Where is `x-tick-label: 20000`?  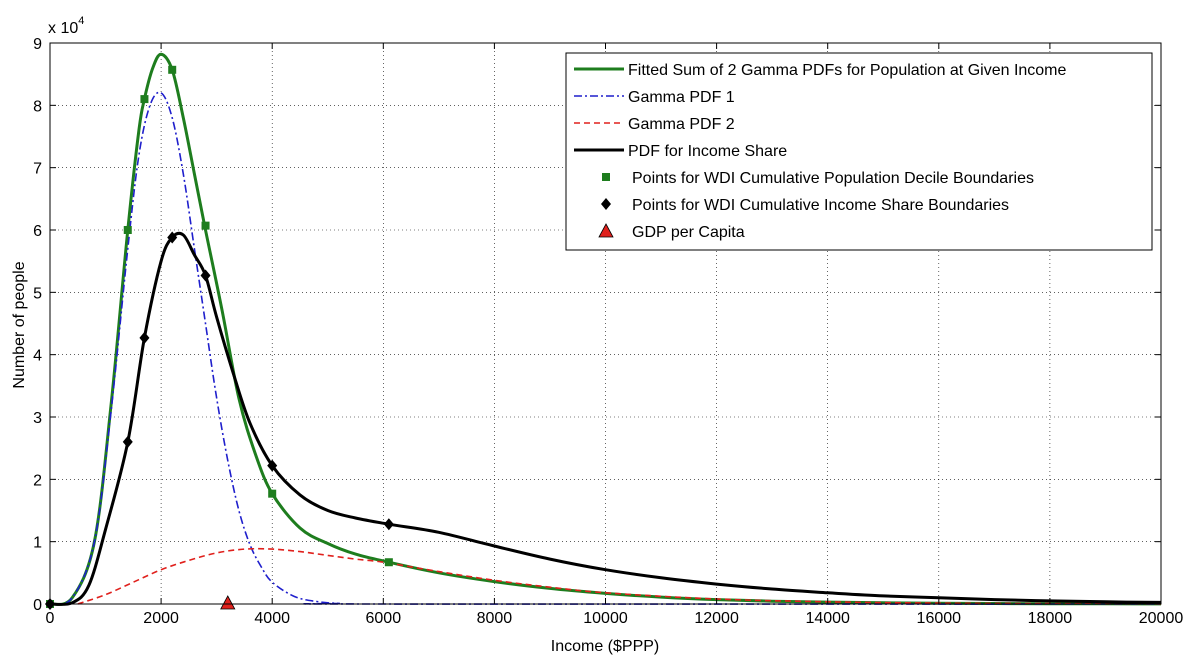 x-tick-label: 20000 is located at coordinates (1161, 618).